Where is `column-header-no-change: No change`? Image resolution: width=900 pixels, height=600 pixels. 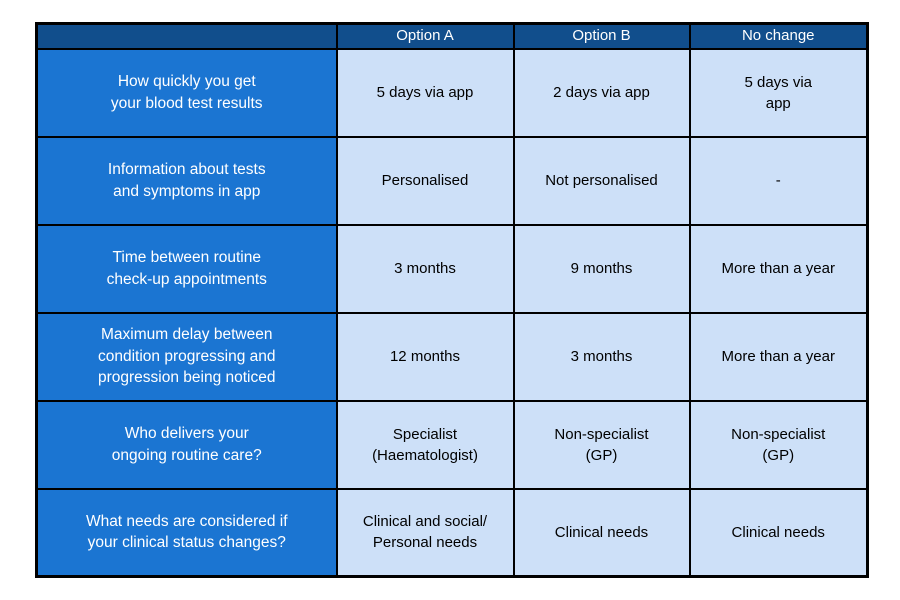 column-header-no-change: No change is located at coordinates (778, 36).